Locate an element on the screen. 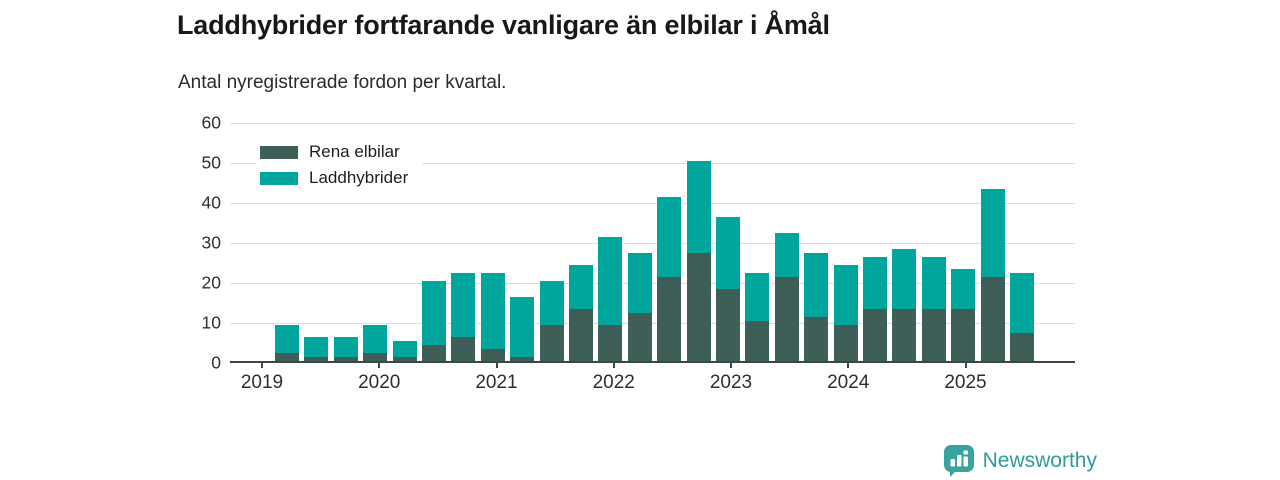 The height and width of the screenshot is (480, 1280). x-tick-label: 2022 is located at coordinates (613, 382).